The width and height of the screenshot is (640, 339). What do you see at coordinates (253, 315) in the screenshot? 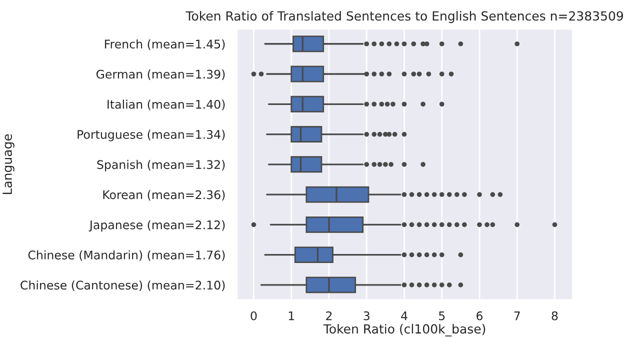
I see `x-tick-label: 0` at bounding box center [253, 315].